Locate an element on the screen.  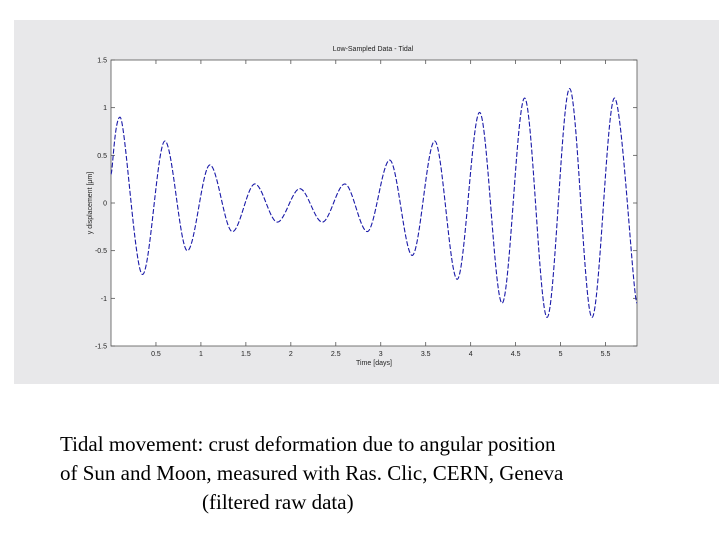
y-tick-label: -1.5 is located at coordinates (101, 347).